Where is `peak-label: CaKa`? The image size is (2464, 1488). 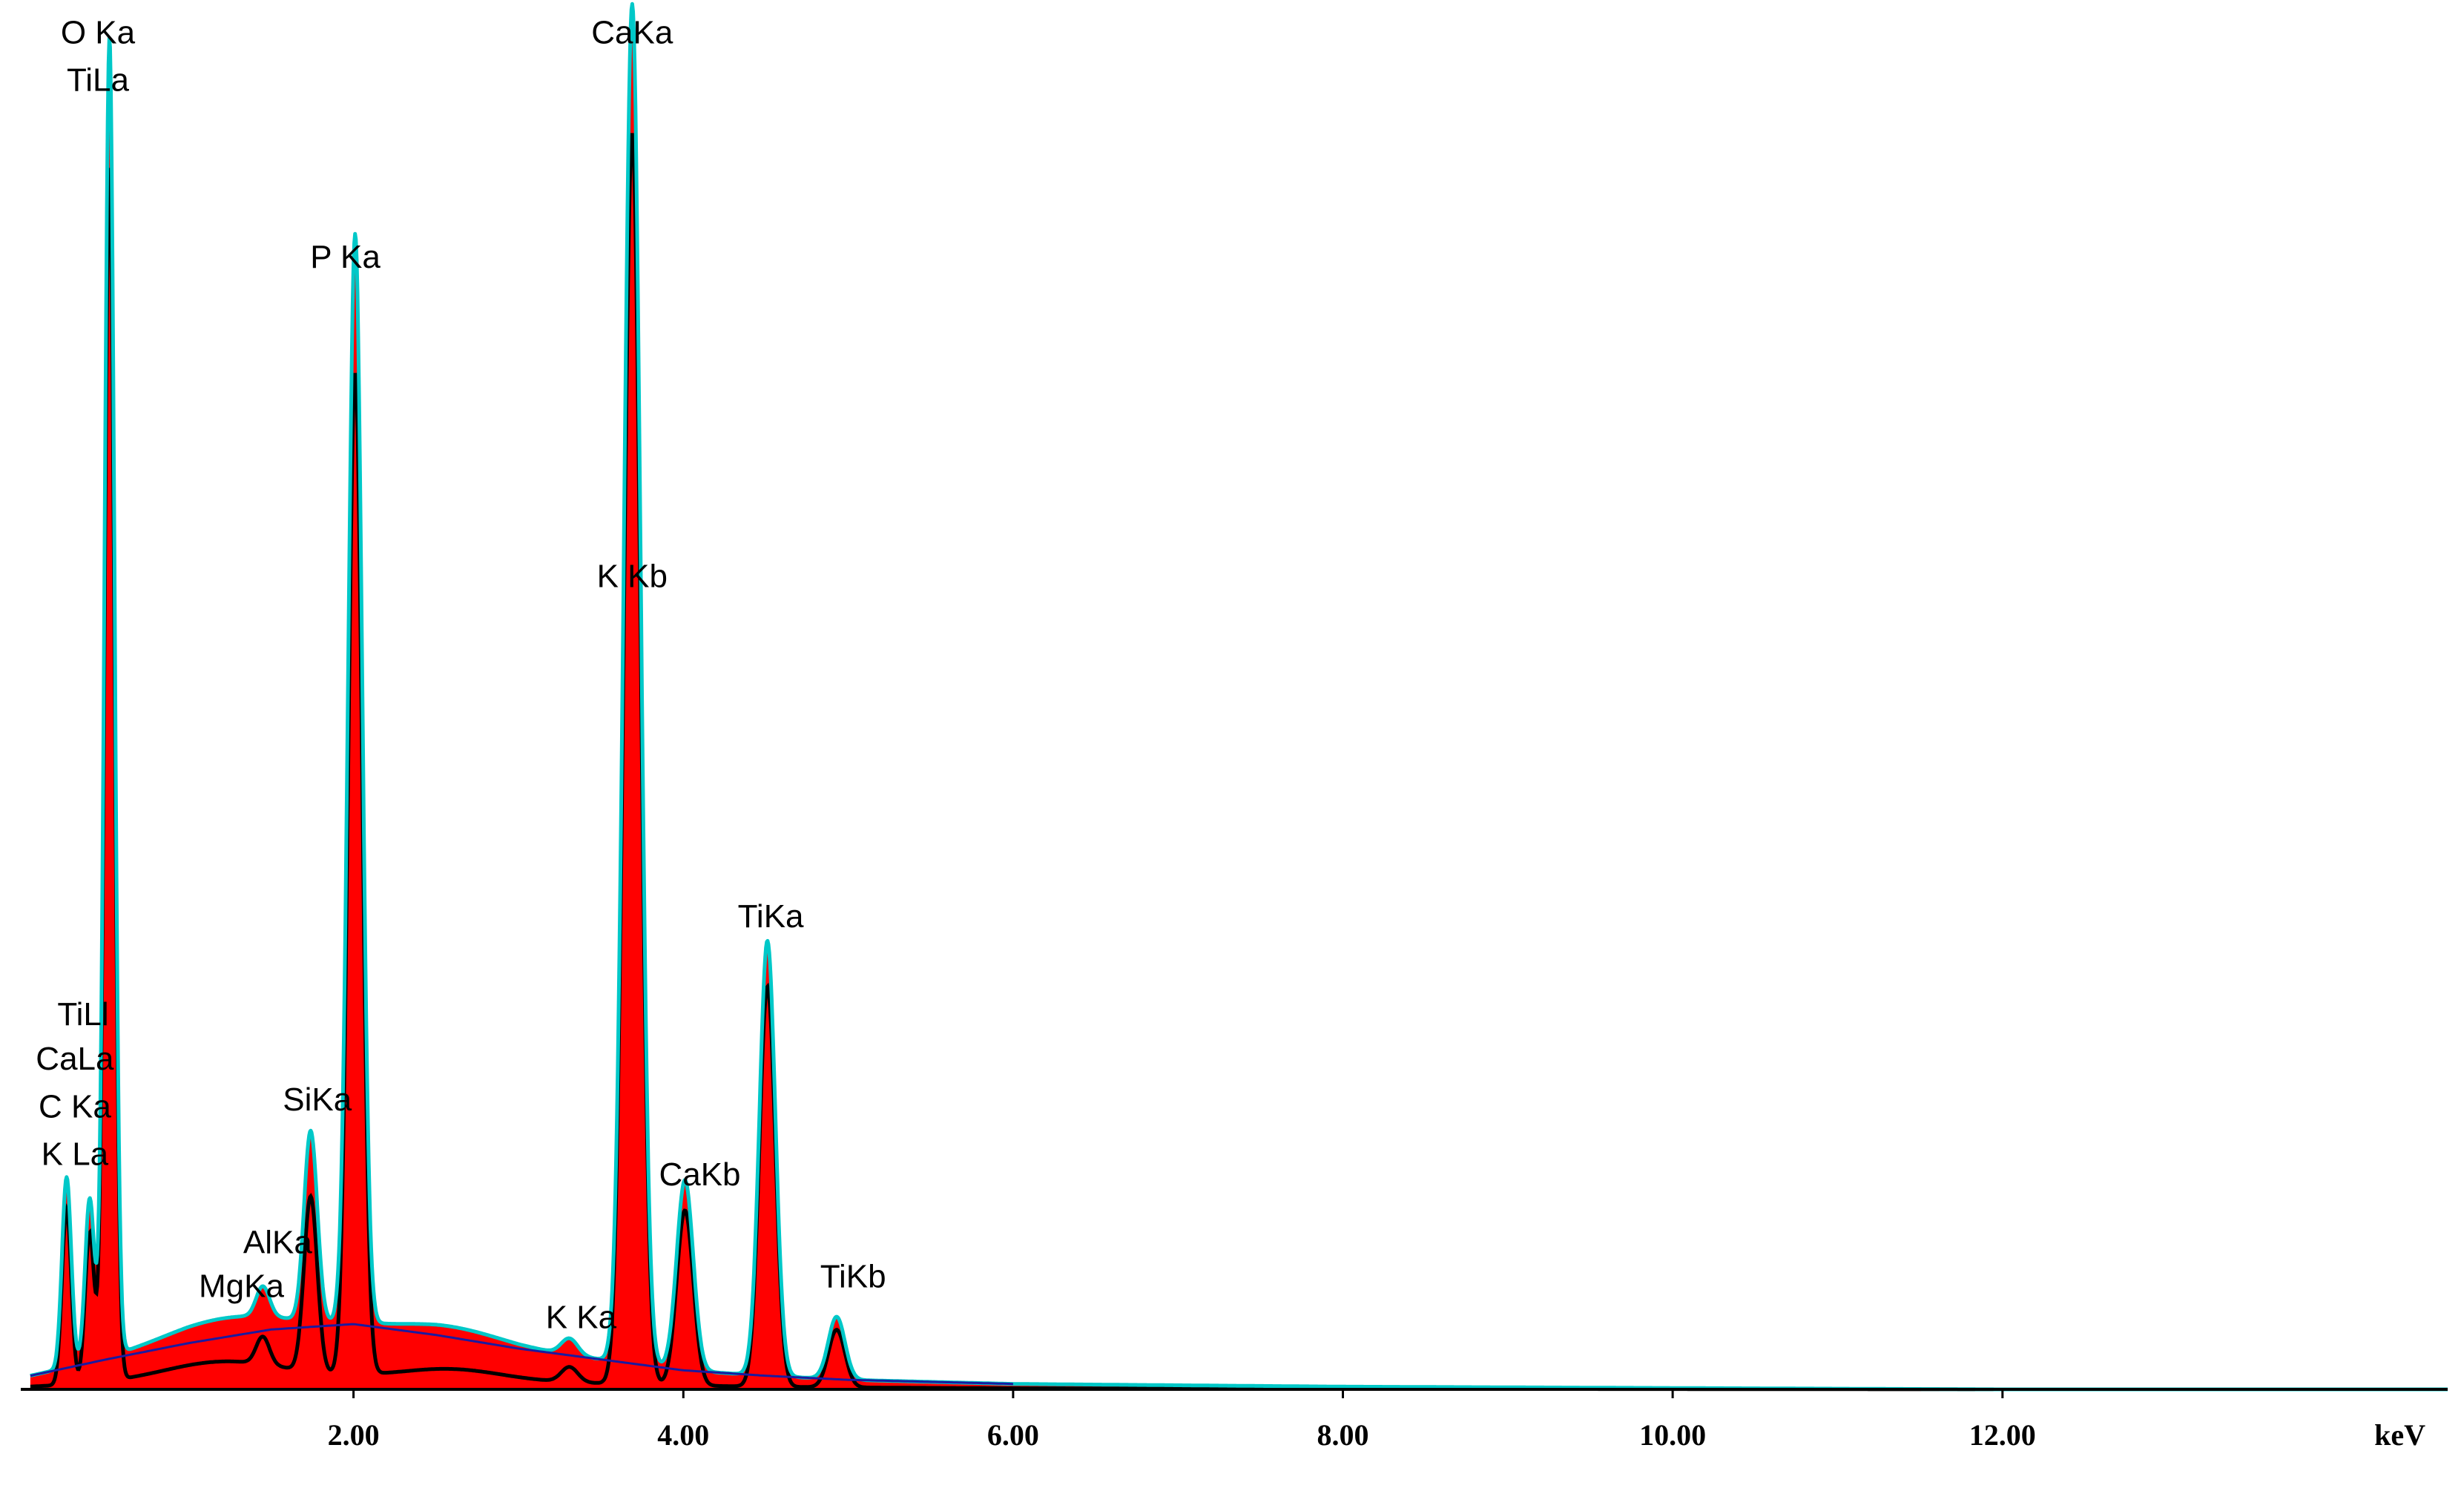 peak-label: CaKa is located at coordinates (632, 32).